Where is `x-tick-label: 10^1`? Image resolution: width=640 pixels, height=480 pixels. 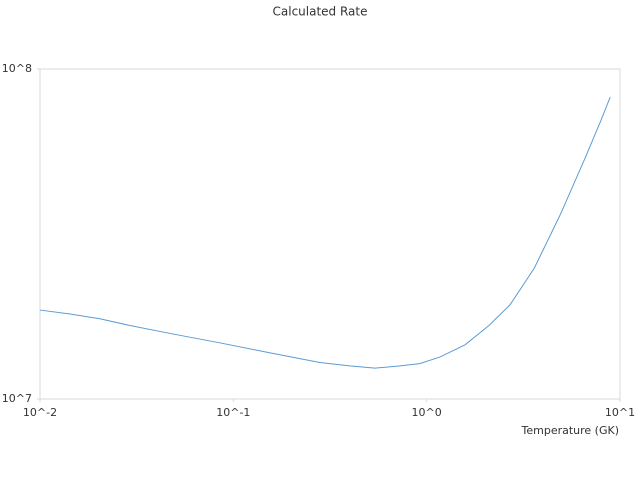
x-tick-label: 10^1 is located at coordinates (620, 412).